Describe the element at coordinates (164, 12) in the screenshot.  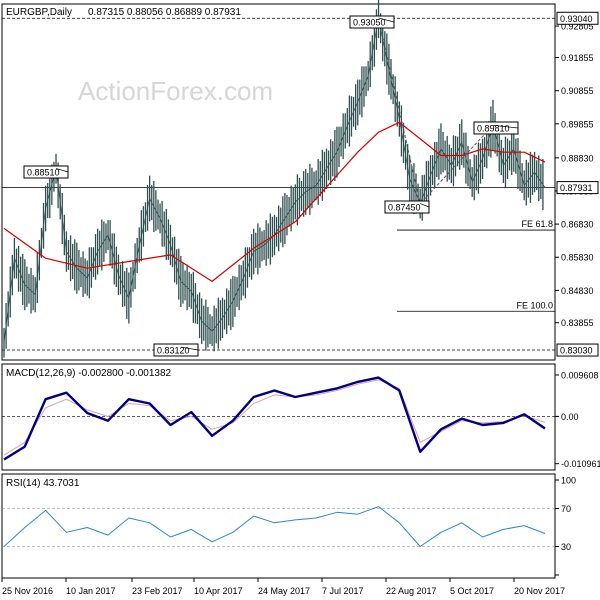
I see `header-ohlc: 0.87315 0.88056 0.86889 0.87931` at that location.